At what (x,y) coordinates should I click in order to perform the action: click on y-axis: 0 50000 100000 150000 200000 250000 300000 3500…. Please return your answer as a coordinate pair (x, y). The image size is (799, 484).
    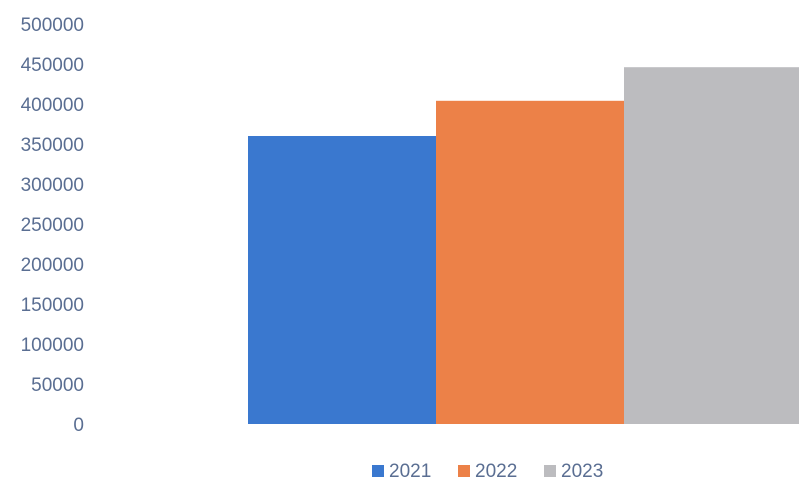
    Looking at the image, I should click on (52, 225).